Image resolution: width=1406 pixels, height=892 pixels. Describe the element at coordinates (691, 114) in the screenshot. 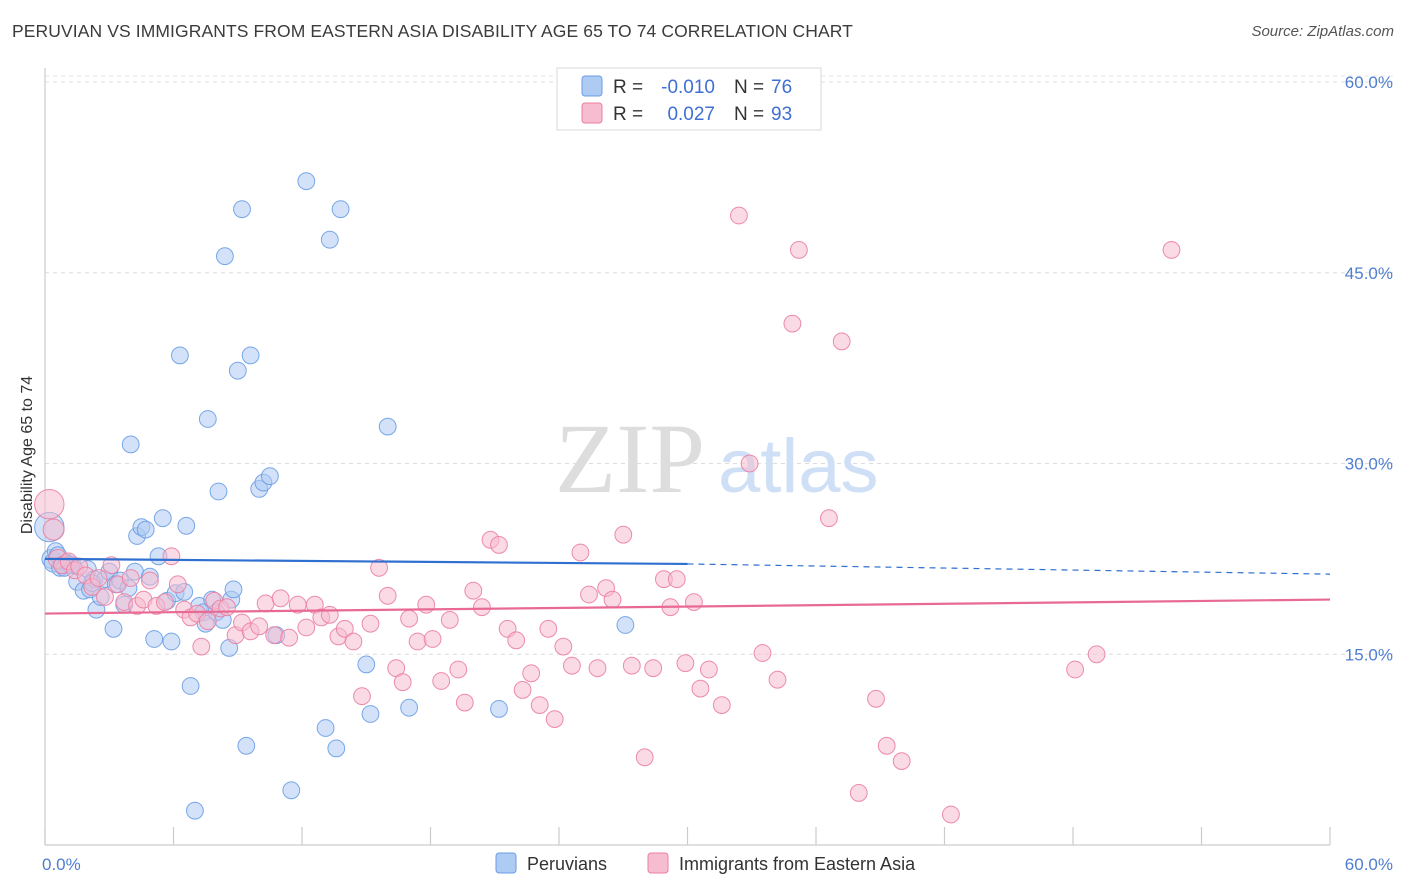

I see `legend-r-value-2: 0.027` at that location.